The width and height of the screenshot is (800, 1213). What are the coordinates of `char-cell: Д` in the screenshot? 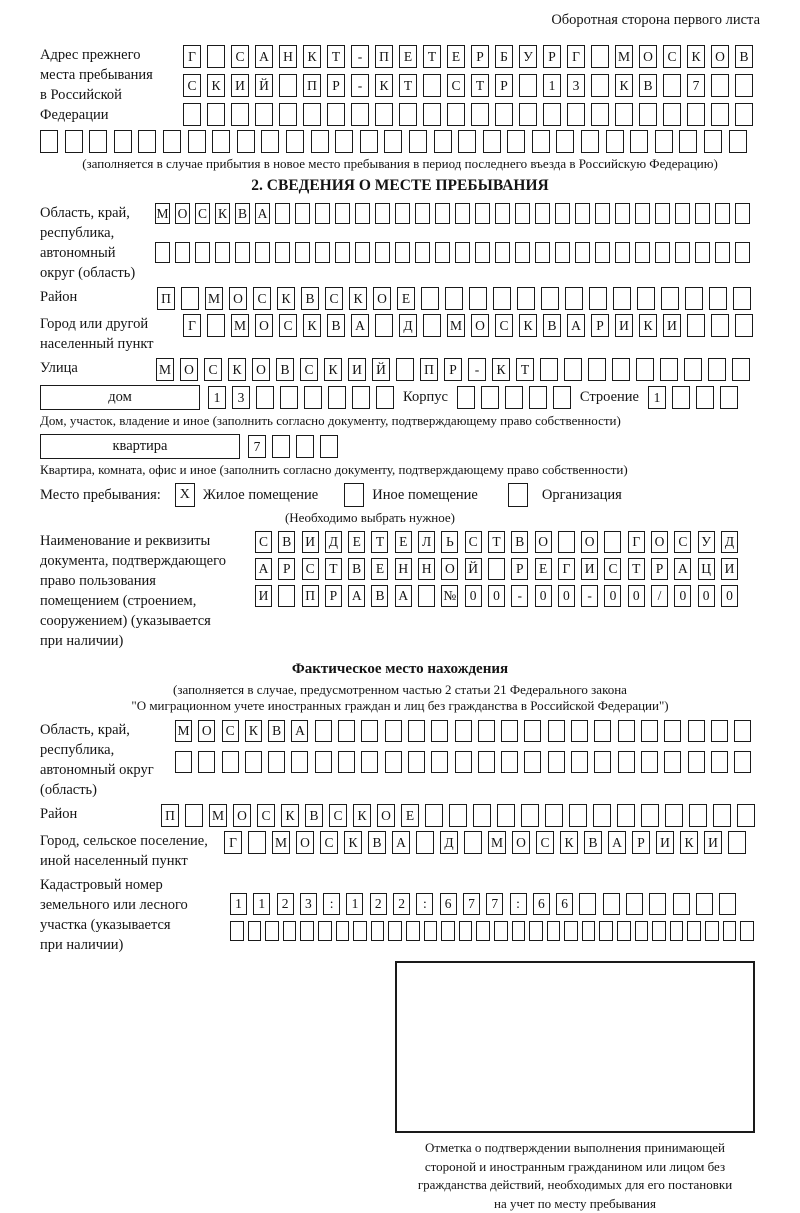 It's located at (333, 542).